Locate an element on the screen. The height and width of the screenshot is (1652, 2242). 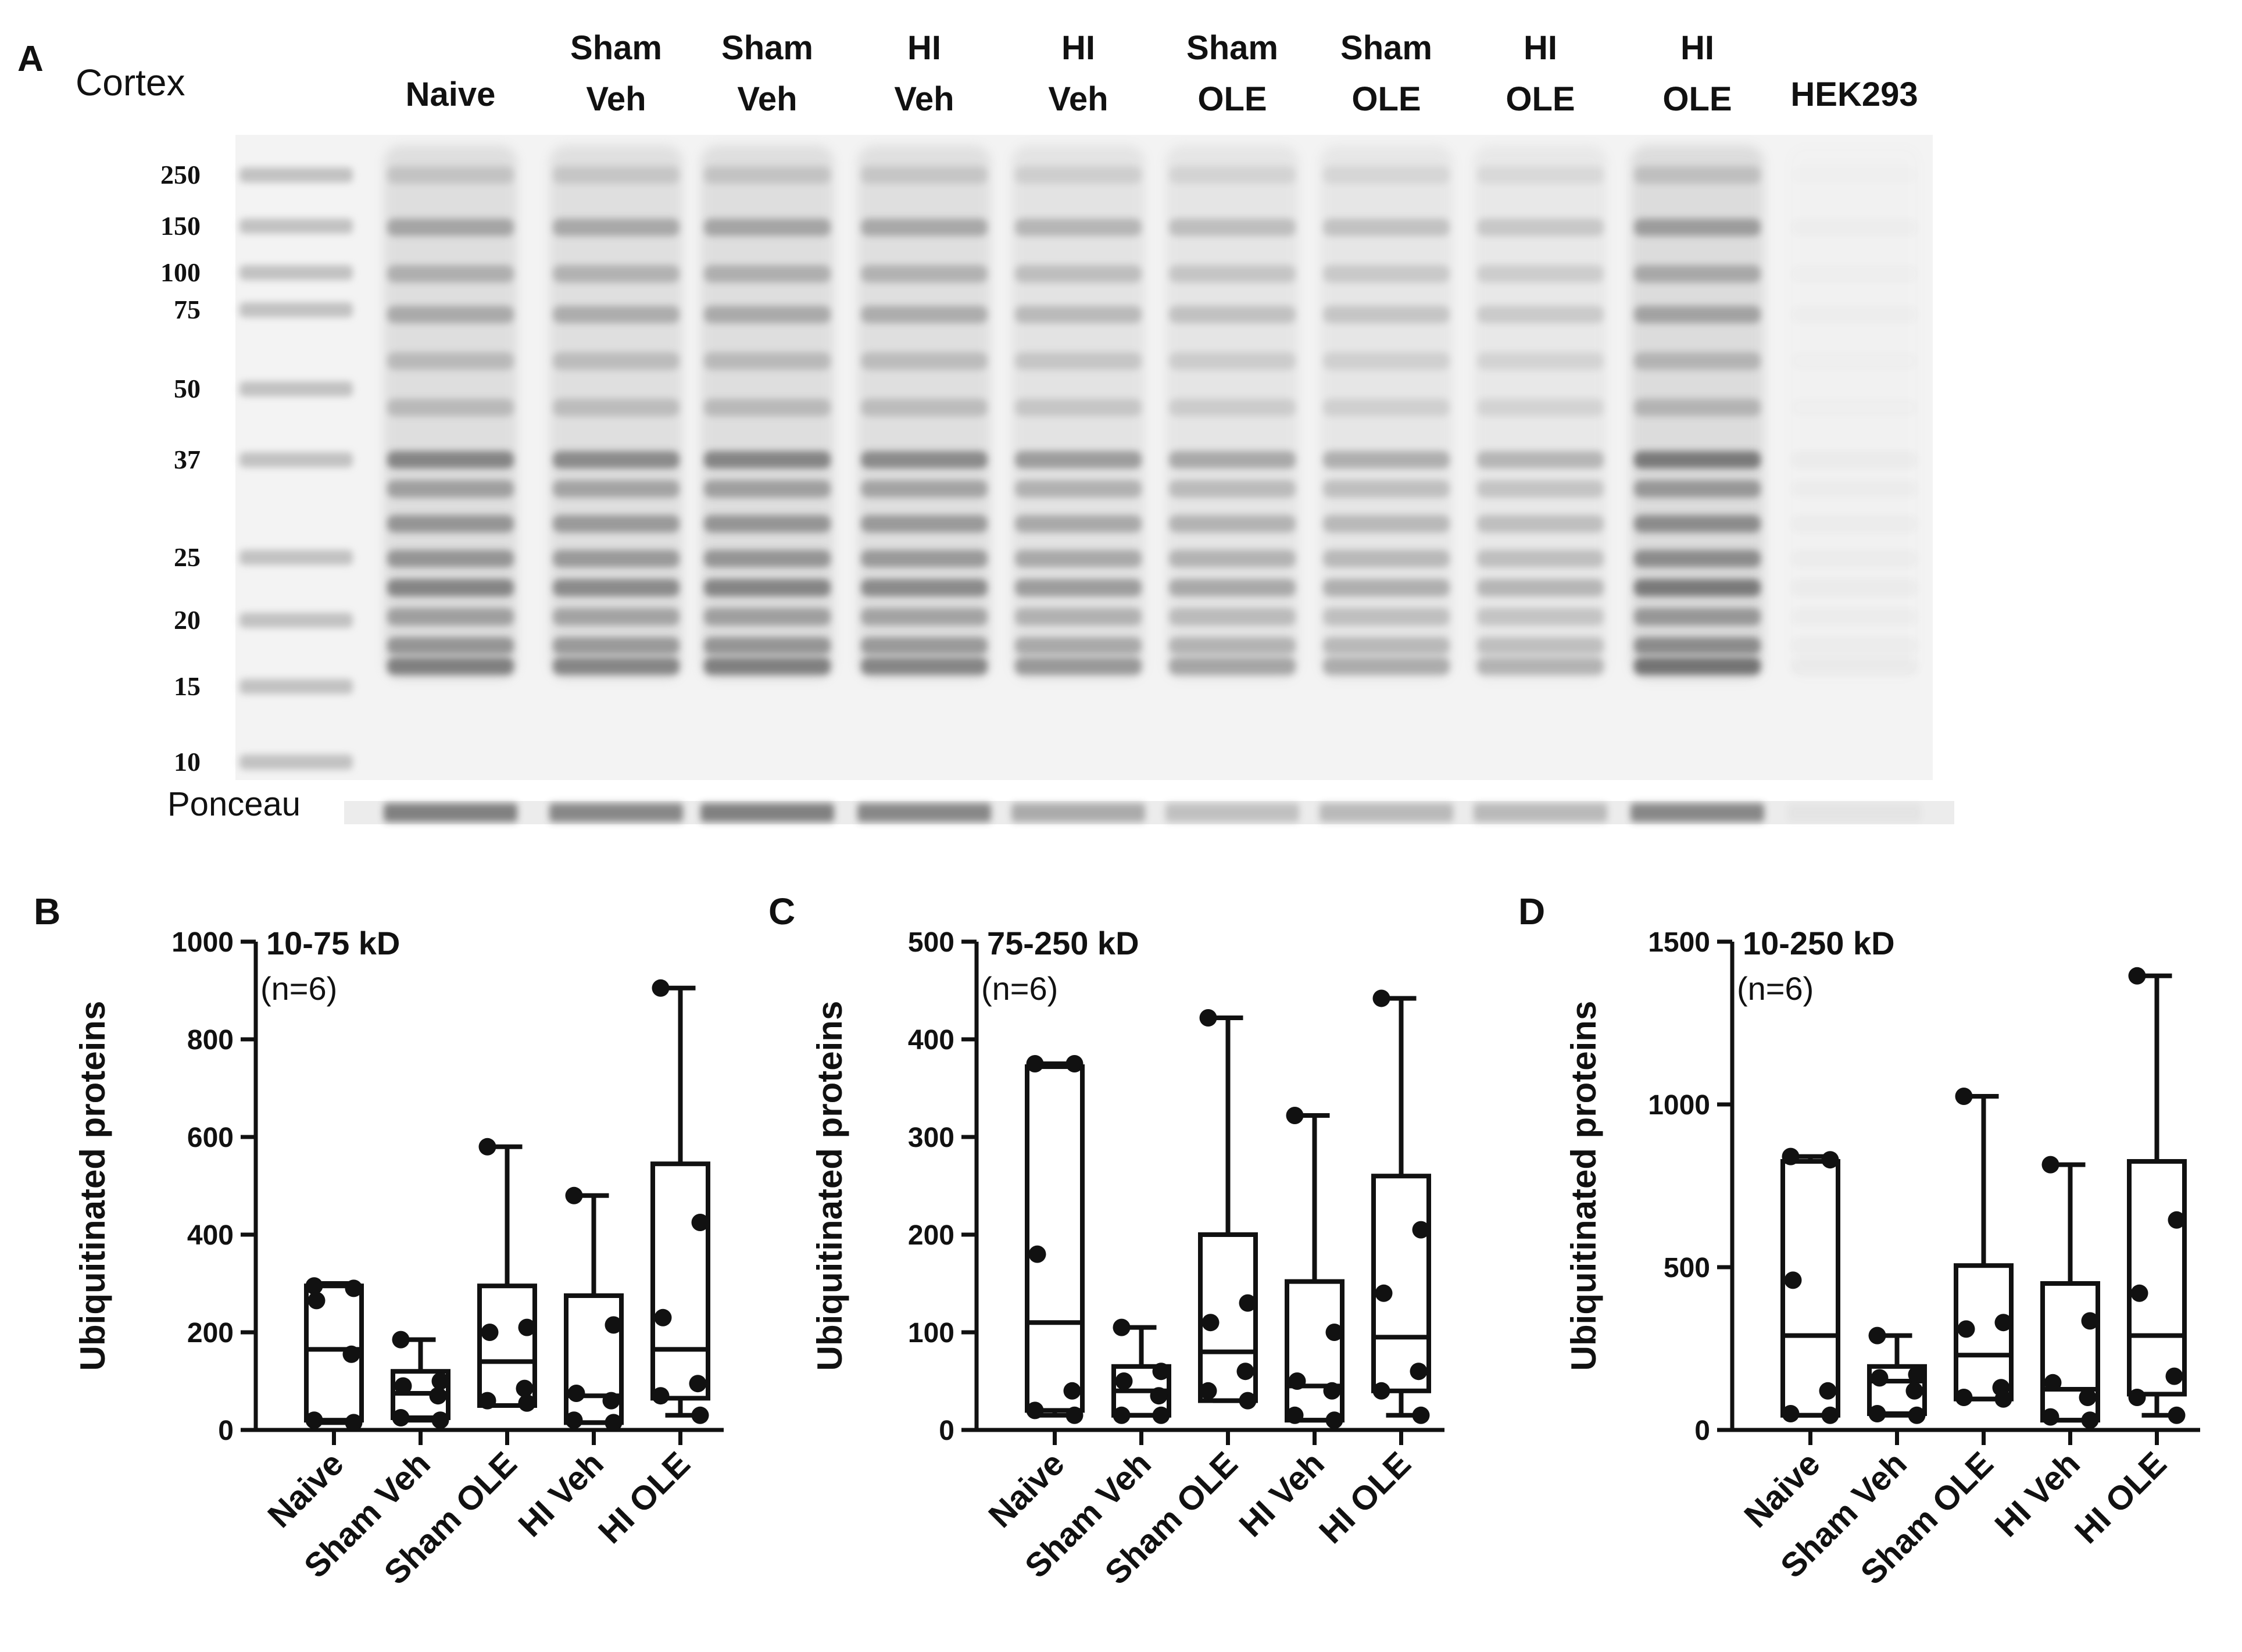
y-axis-label: Ubiquitinated proteins is located at coordinates (829, 1186).